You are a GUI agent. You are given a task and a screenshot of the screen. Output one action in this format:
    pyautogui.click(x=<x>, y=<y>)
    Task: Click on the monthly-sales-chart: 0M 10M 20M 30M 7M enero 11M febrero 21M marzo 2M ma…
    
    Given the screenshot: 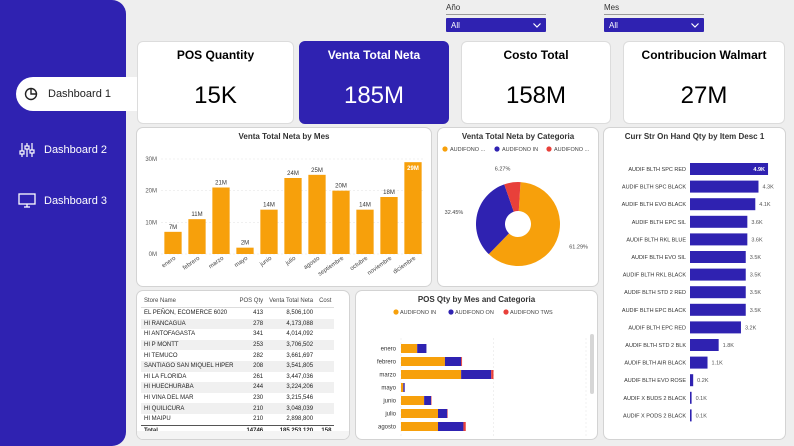 What is the action you would take?
    pyautogui.click(x=285, y=217)
    